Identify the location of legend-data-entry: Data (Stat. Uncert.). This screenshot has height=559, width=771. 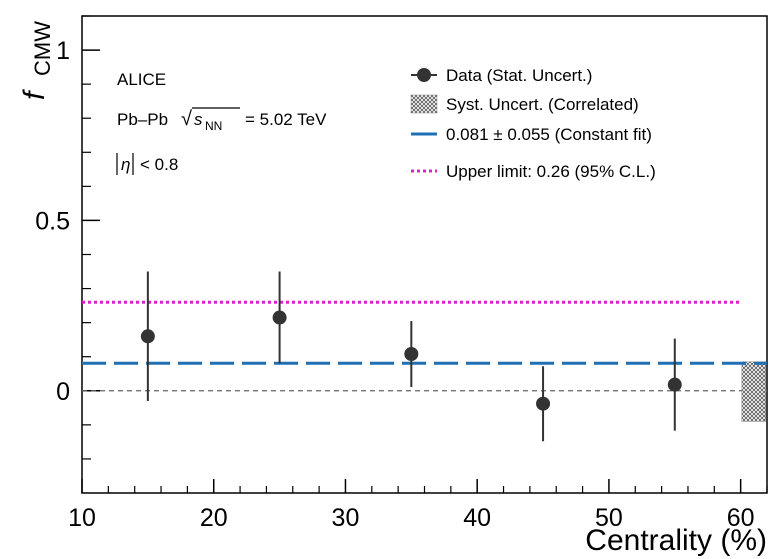
(501, 75).